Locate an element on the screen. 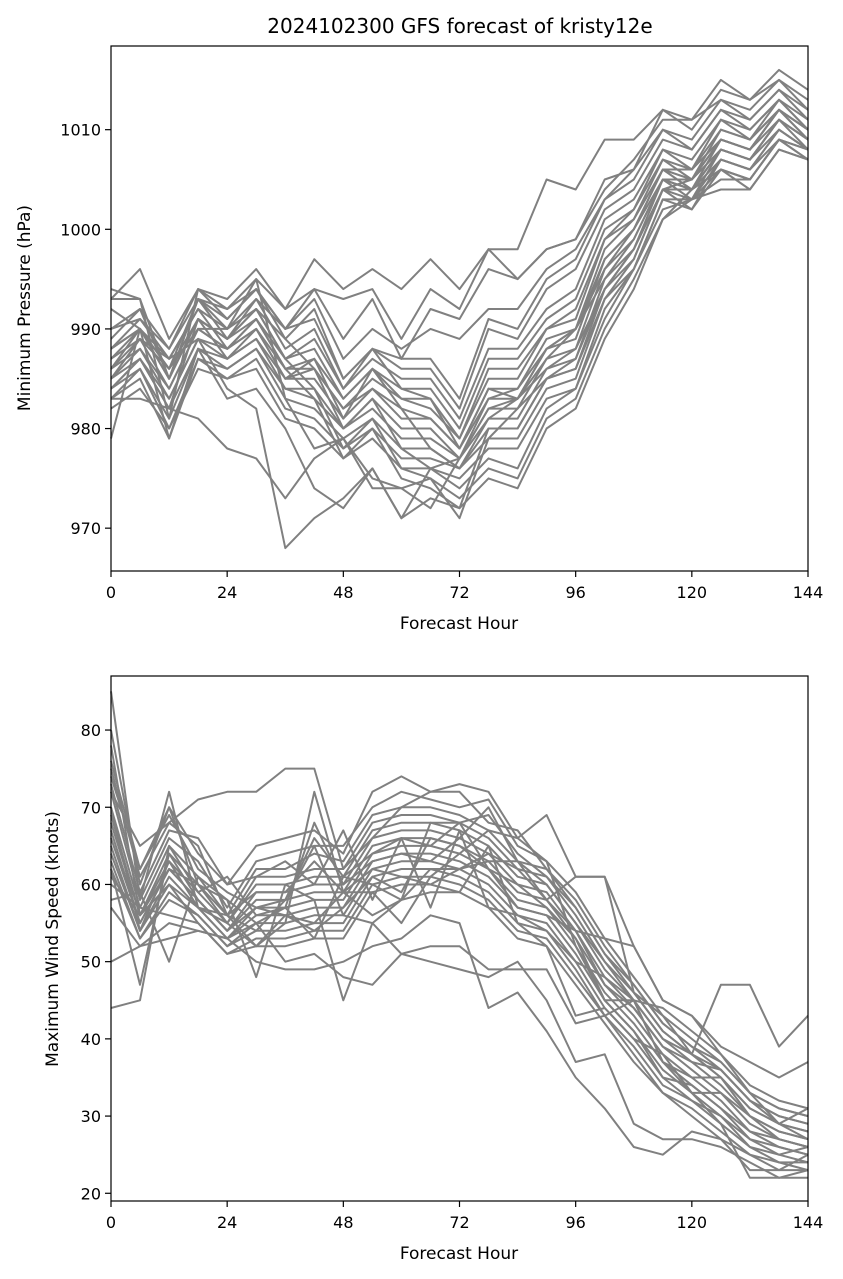 This screenshot has height=1279, width=843. pressure-x-tick-label: 24 is located at coordinates (227, 592).